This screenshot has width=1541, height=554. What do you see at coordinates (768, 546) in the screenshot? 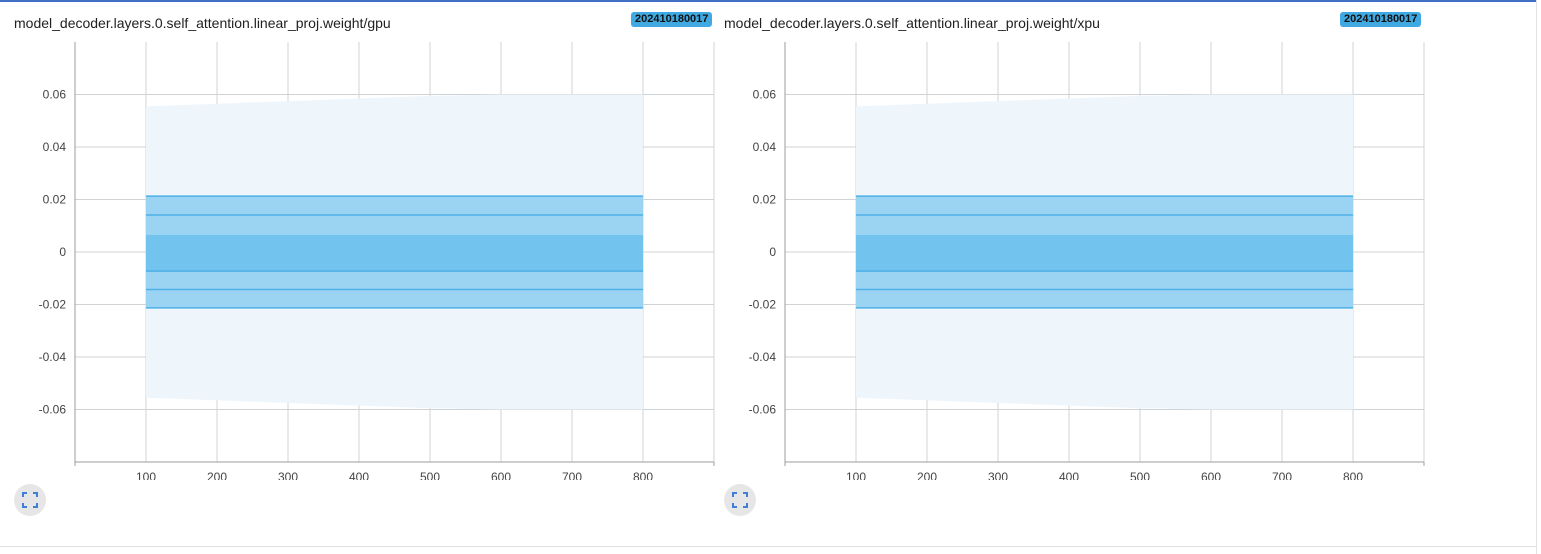
I see `bottom-divider` at bounding box center [768, 546].